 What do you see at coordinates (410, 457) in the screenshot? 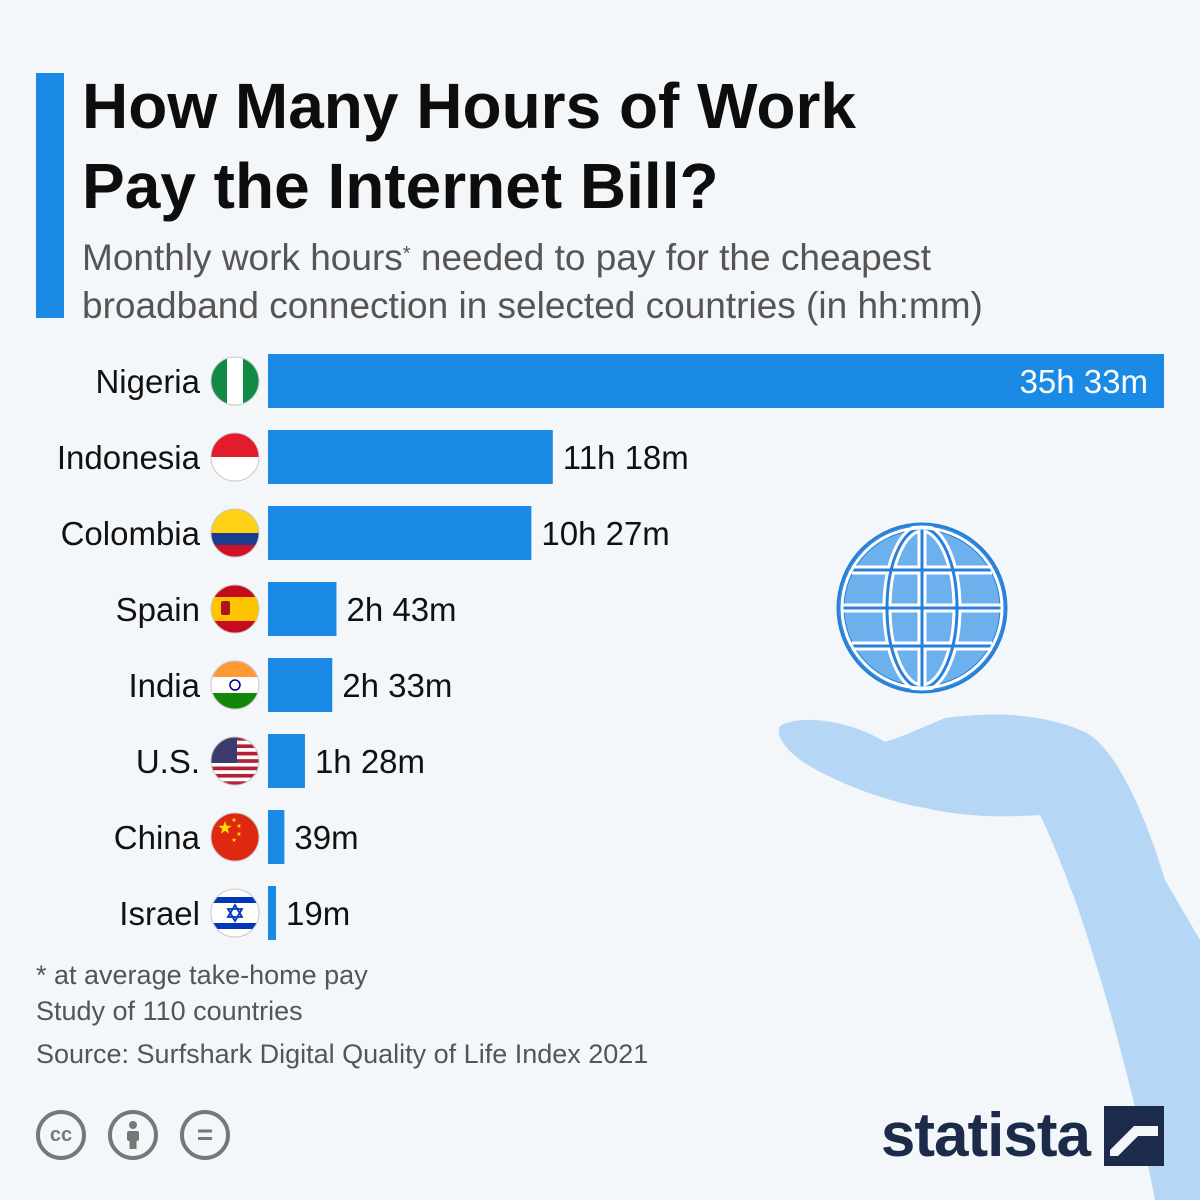
I see `bar-indonesia` at bounding box center [410, 457].